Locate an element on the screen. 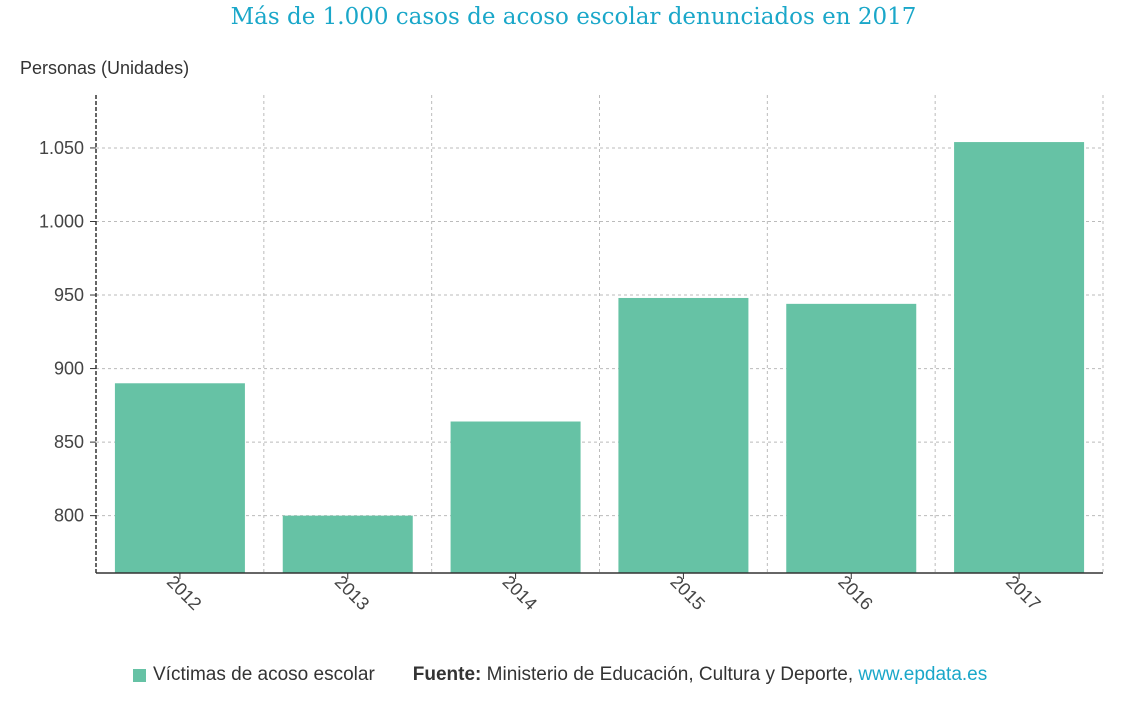  x-tick-label: 2016 is located at coordinates (855, 593).